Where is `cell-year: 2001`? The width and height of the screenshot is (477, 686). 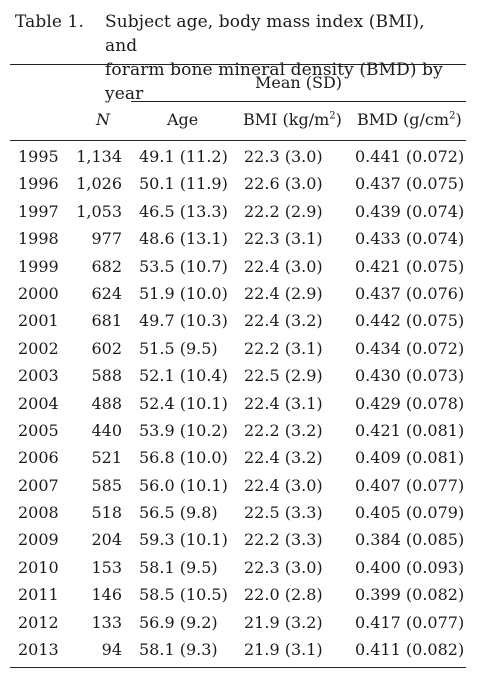 cell-year: 2001 is located at coordinates (38, 321).